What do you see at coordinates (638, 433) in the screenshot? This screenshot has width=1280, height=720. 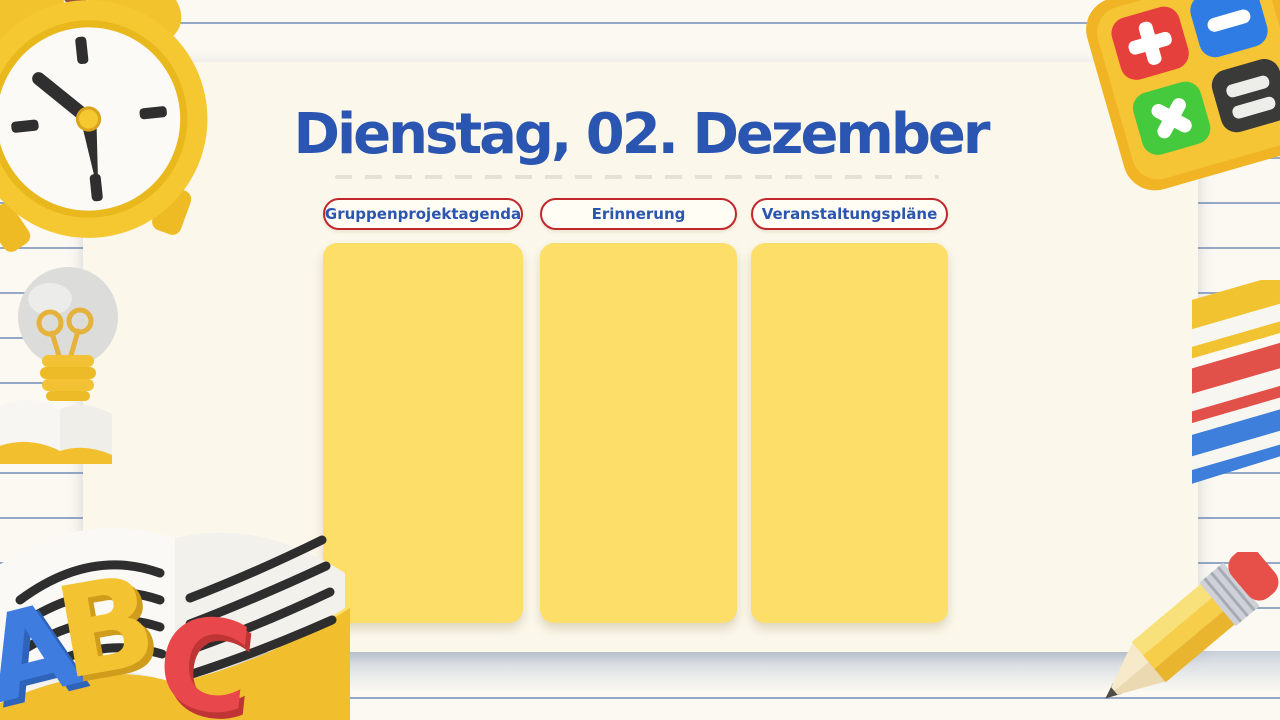 I see `note-card-erinnerung` at bounding box center [638, 433].